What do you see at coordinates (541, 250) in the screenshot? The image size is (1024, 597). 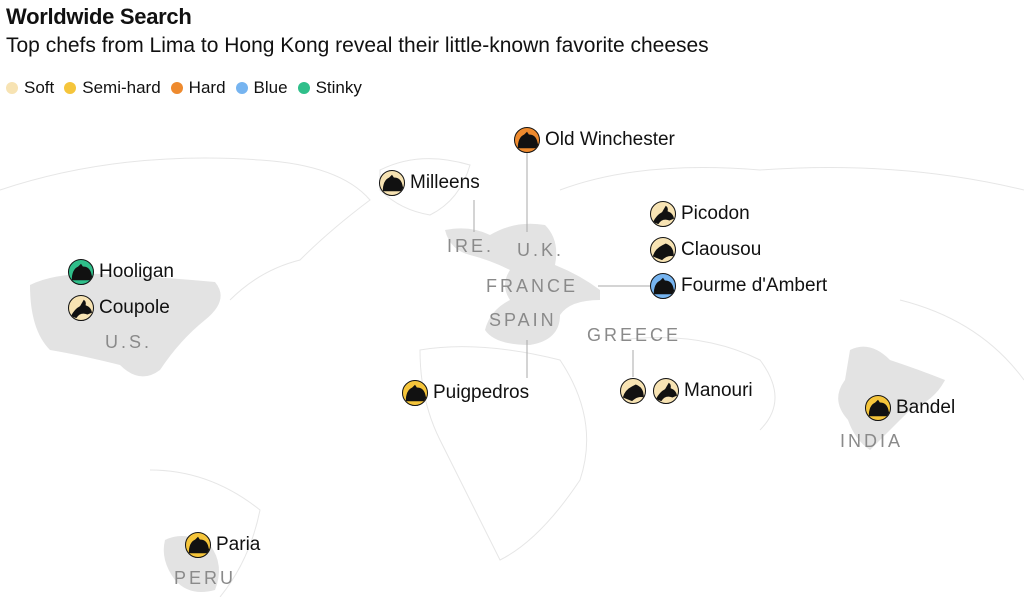 I see `country-label-uk: U.K.` at bounding box center [541, 250].